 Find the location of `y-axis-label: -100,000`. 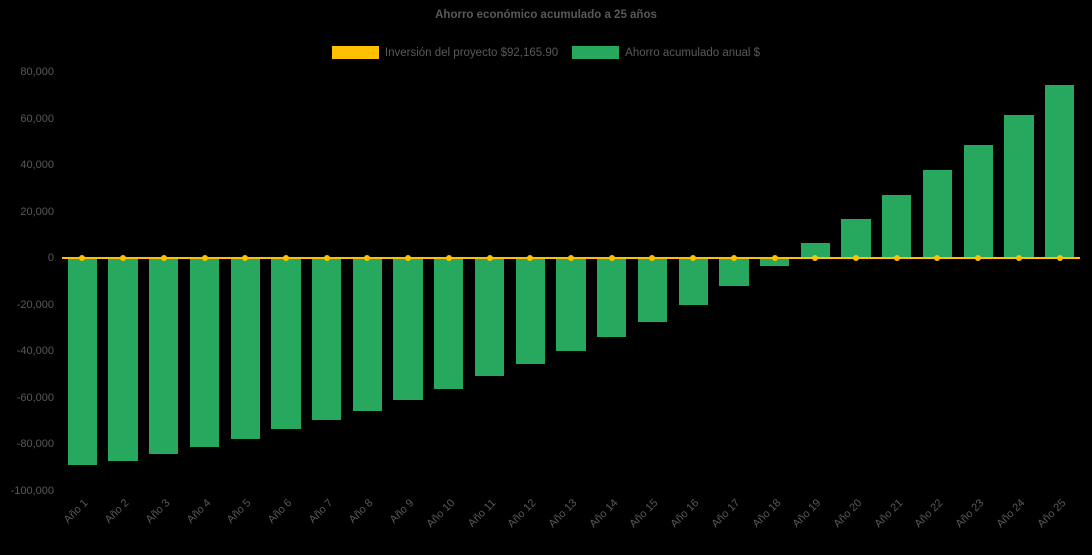

y-axis-label: -100,000 is located at coordinates (32, 491).